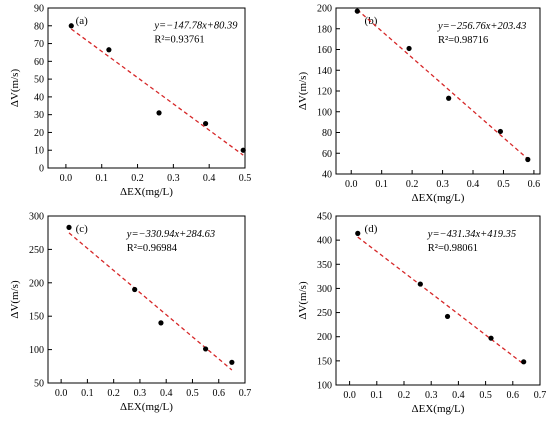  I want to click on y-tick-label: 30, so click(39, 115).